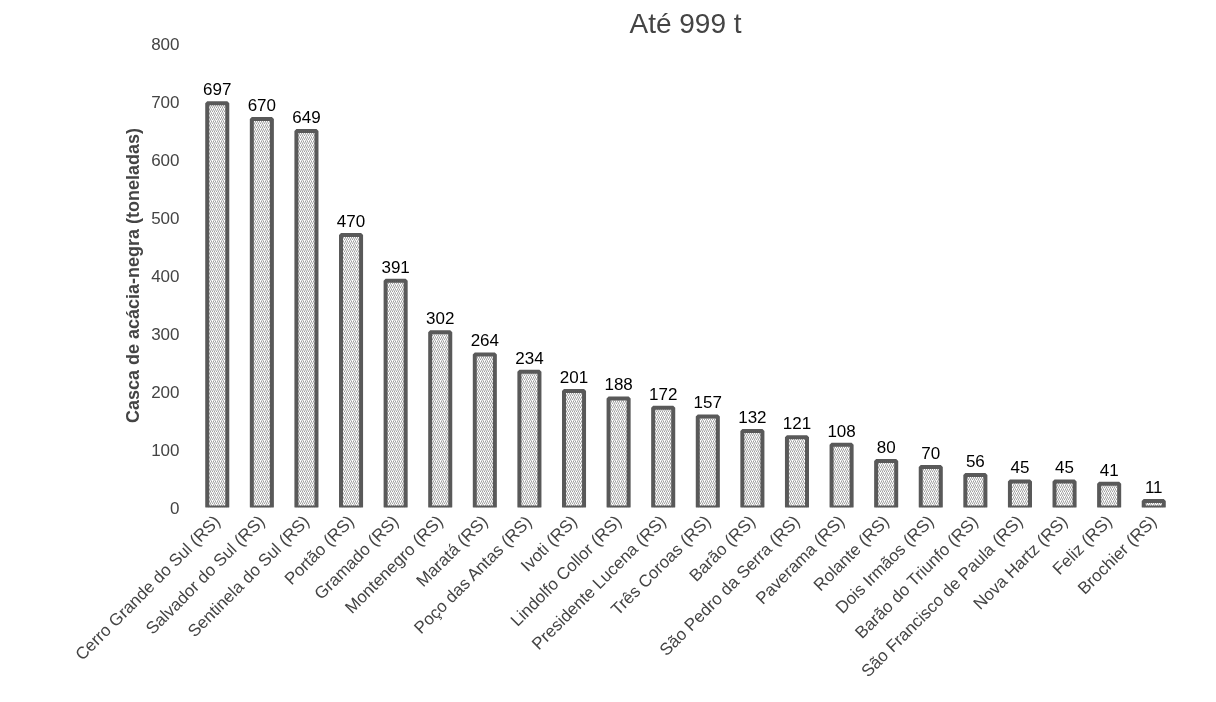 The image size is (1216, 702). I want to click on data-label: 80, so click(886, 448).